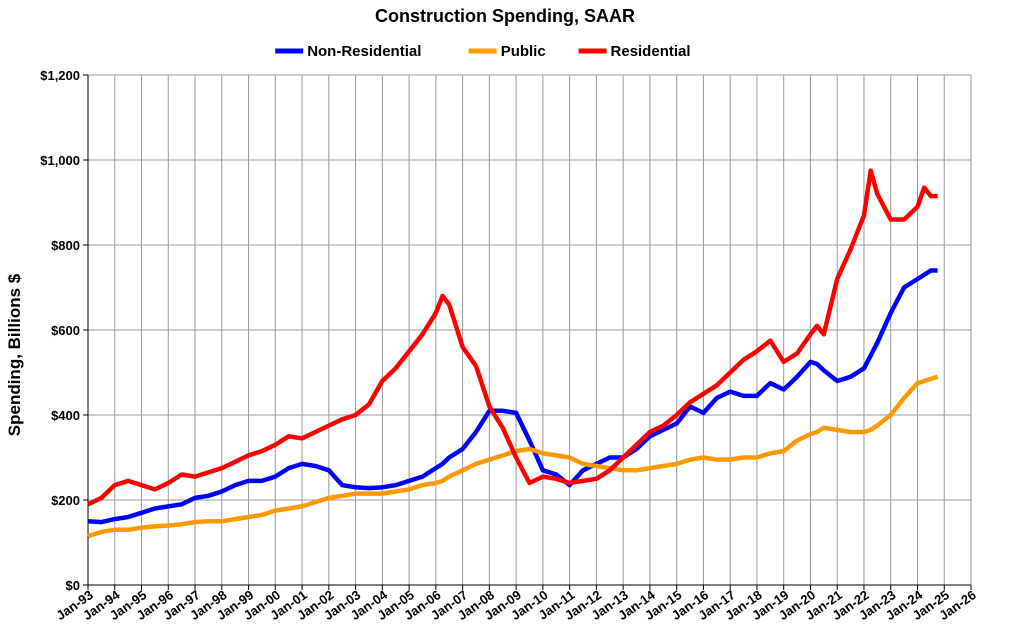  What do you see at coordinates (523, 51) in the screenshot?
I see `legend-label: Public` at bounding box center [523, 51].